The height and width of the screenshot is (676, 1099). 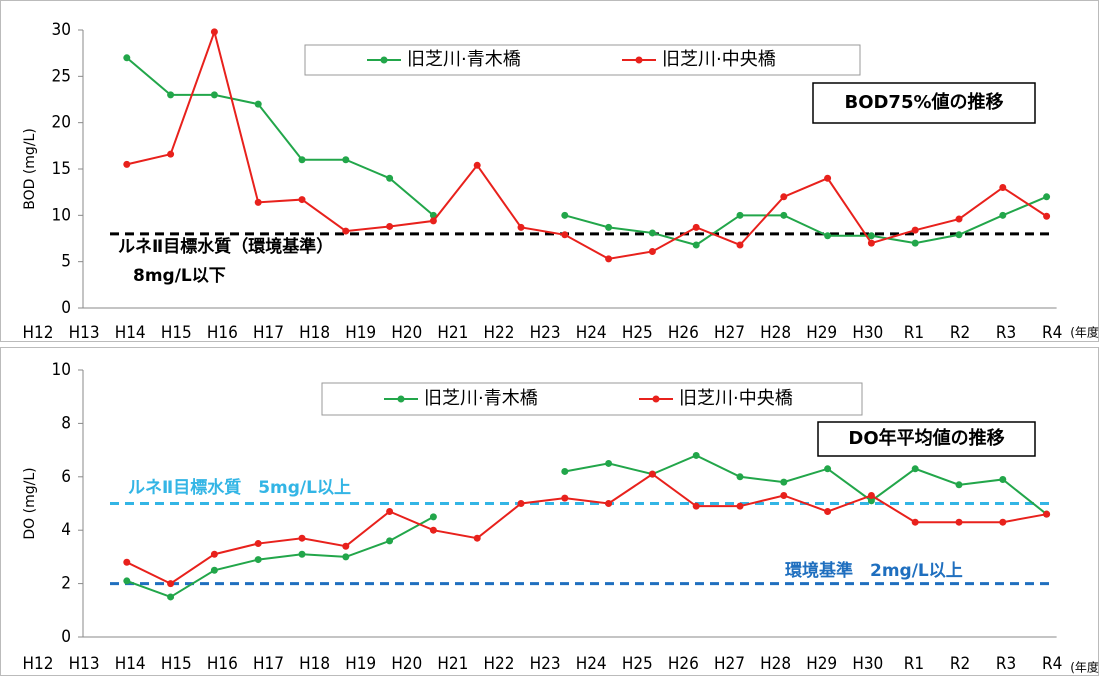 I want to click on y-tick-label: 15, so click(x=61, y=169).